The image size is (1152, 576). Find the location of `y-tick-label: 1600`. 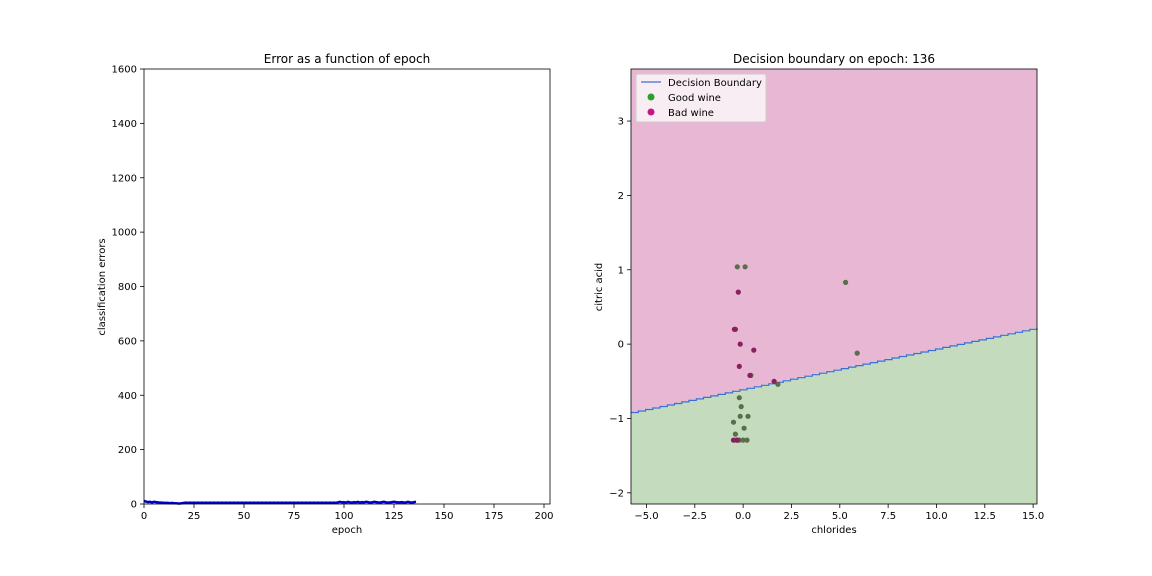

y-tick-label: 1600 is located at coordinates (124, 70).